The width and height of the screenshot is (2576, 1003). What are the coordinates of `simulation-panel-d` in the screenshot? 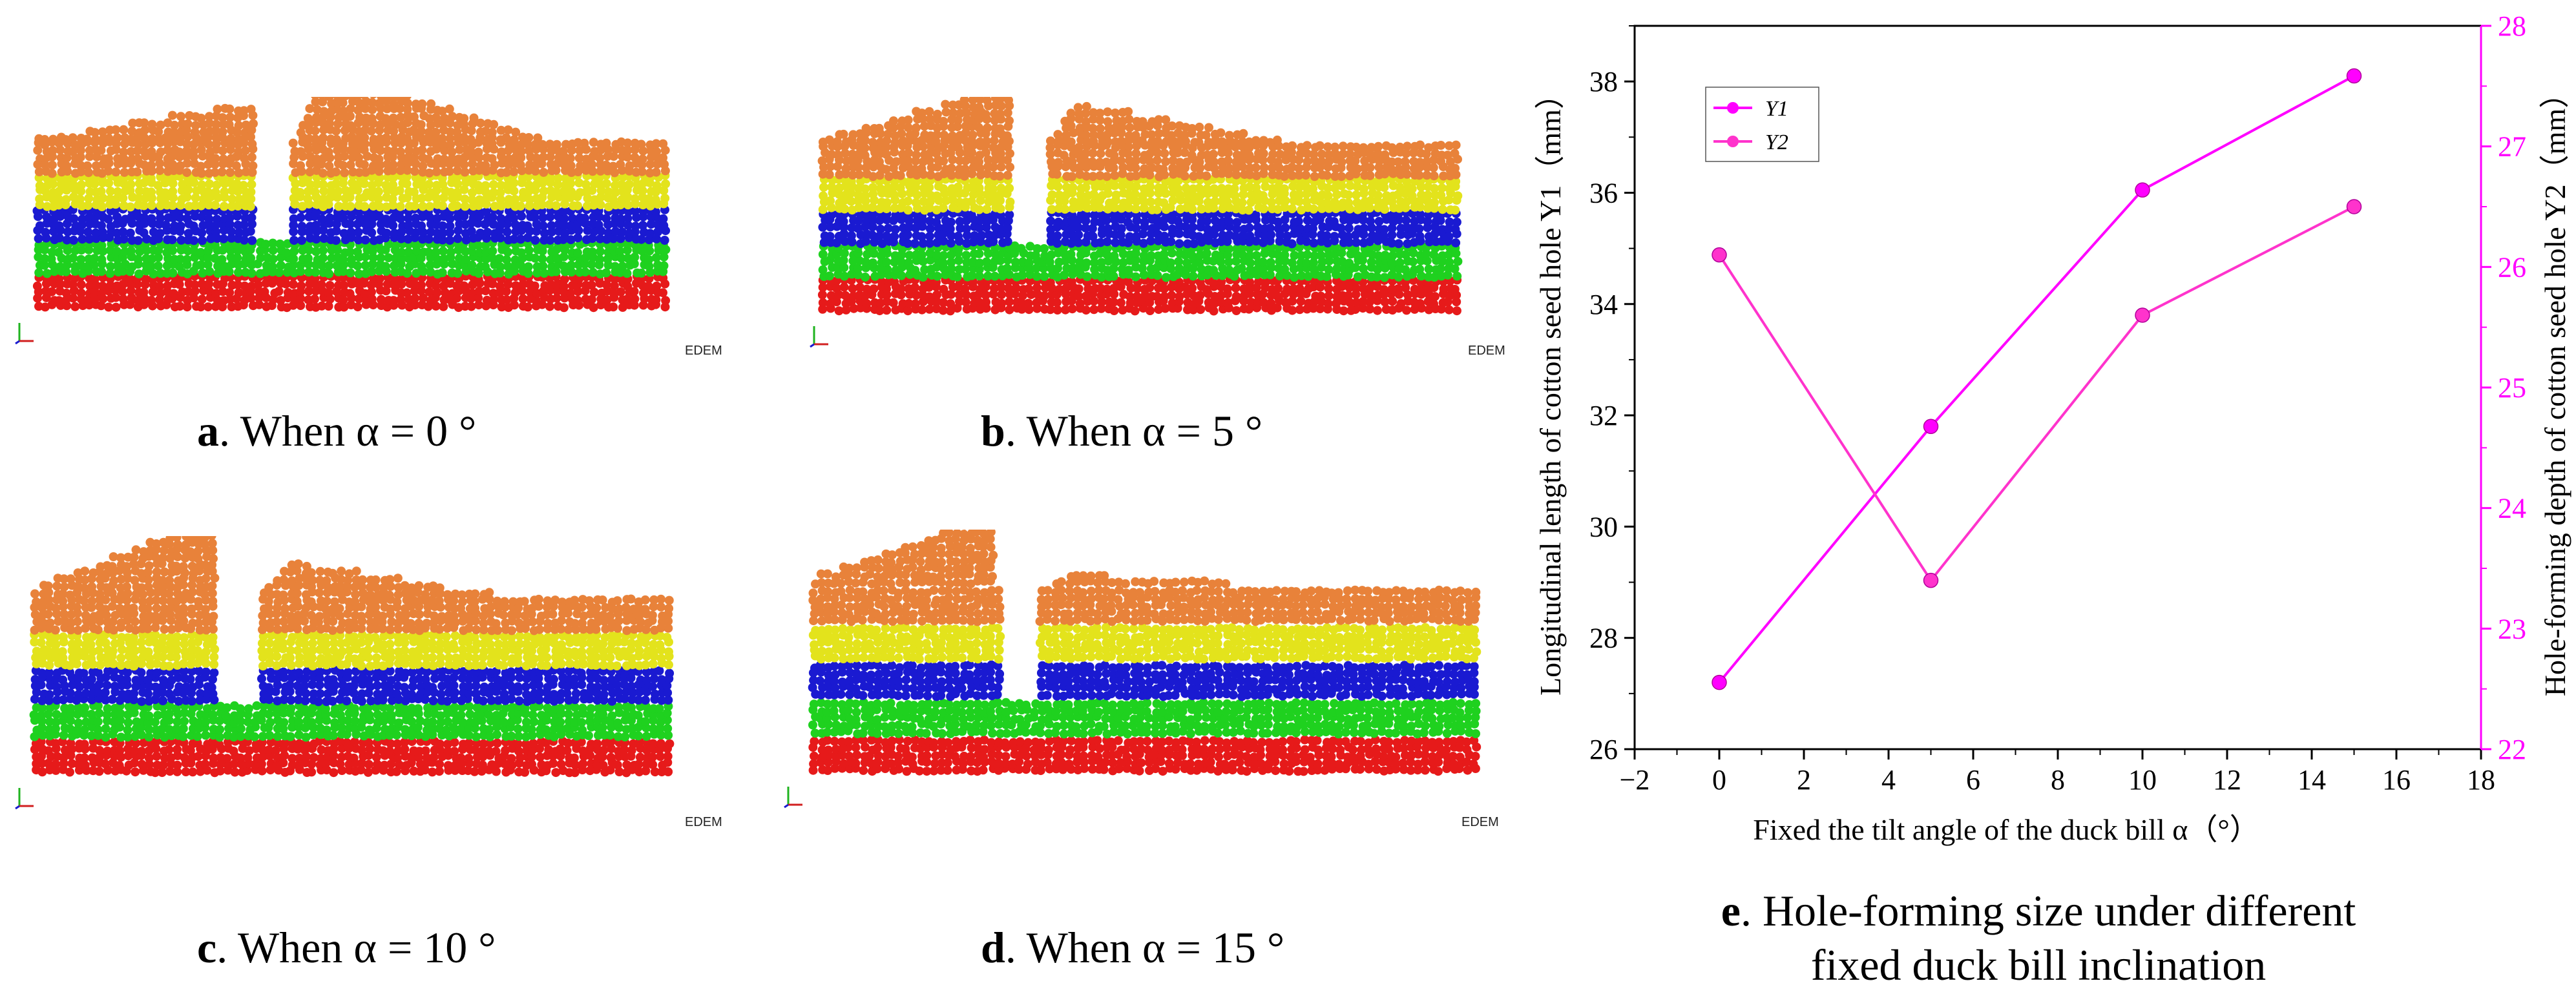 It's located at (1137, 672).